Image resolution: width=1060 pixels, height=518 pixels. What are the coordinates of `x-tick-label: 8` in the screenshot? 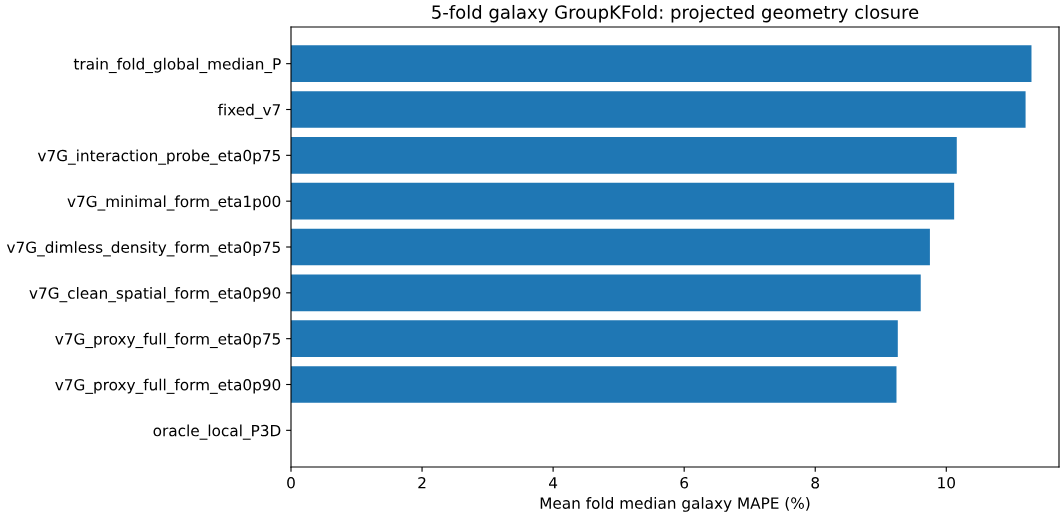 It's located at (815, 482).